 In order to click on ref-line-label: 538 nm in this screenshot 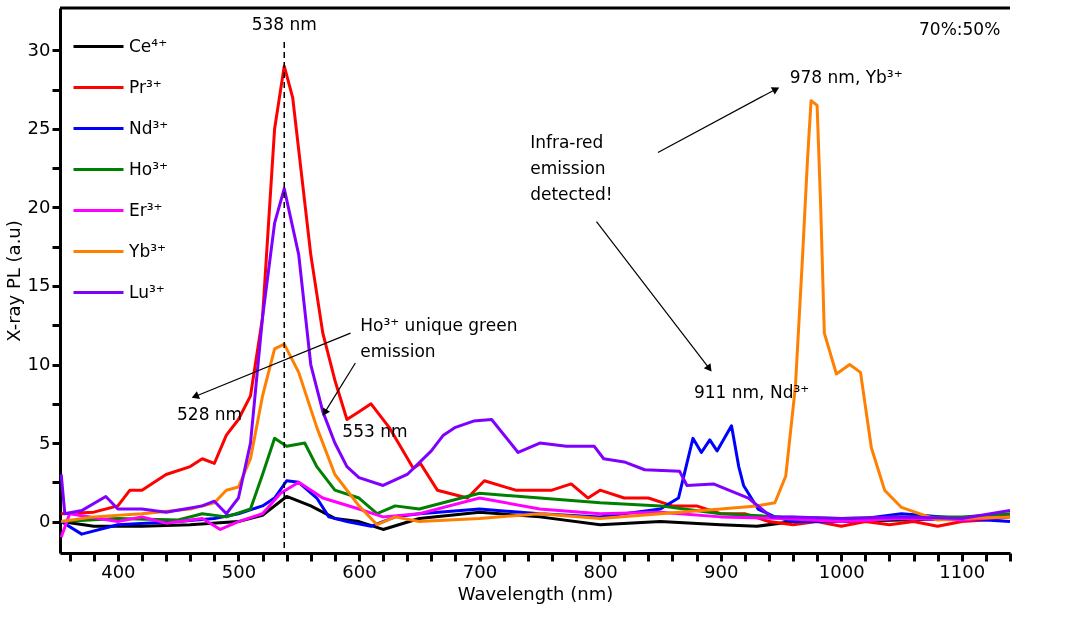, I will do `click(284, 24)`.